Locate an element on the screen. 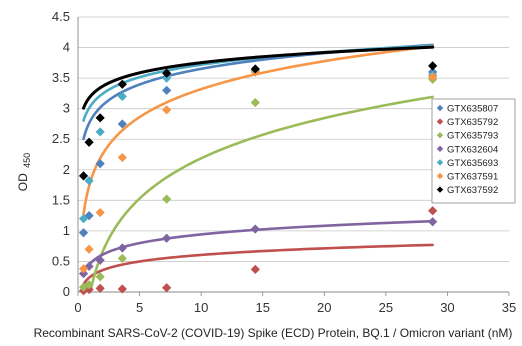  legend-label: GTX632604 is located at coordinates (472, 149).